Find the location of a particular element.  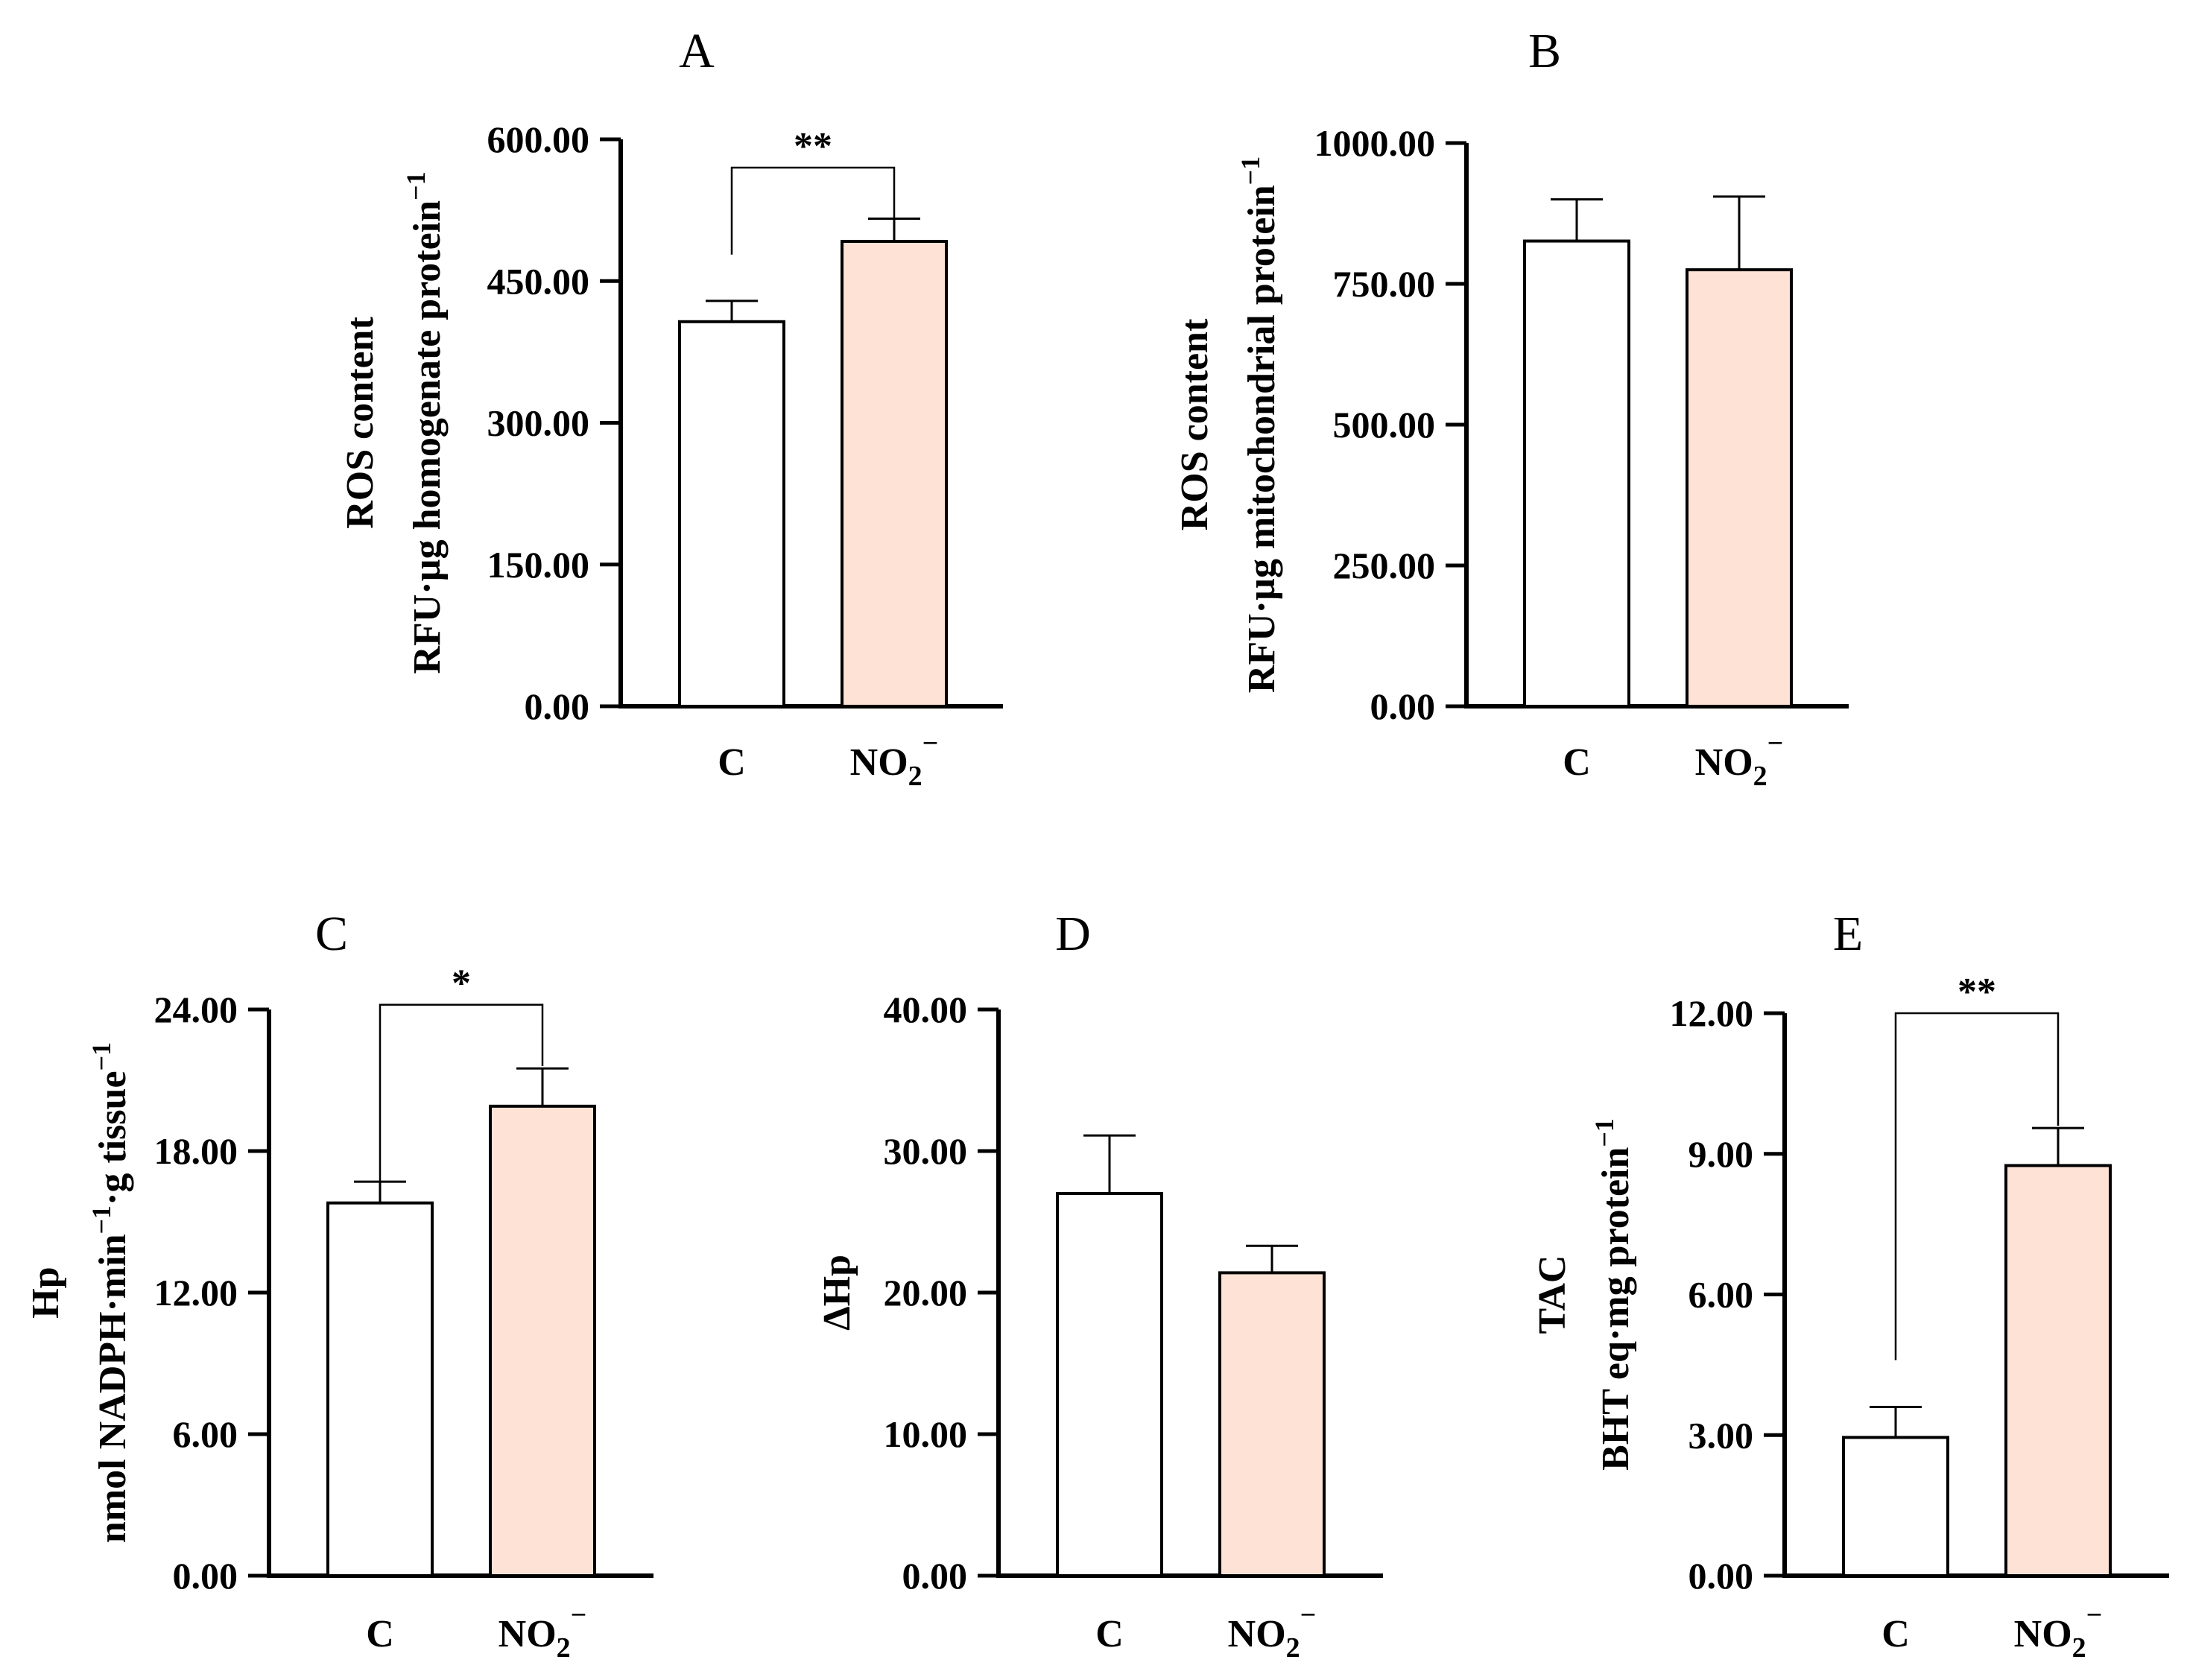

y-tick-label: 500.00 is located at coordinates (1385, 425).